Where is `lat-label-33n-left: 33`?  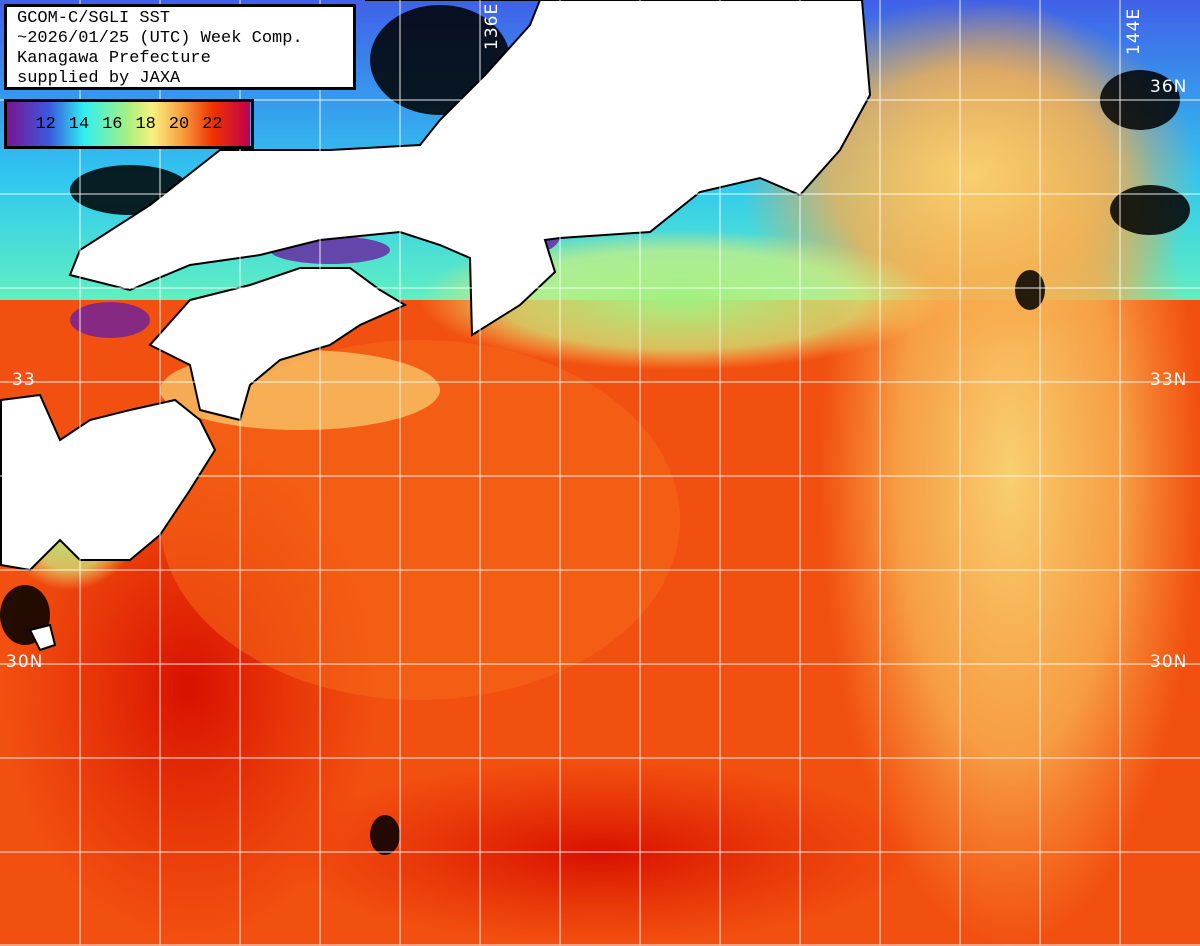 lat-label-33n-left: 33 is located at coordinates (24, 380).